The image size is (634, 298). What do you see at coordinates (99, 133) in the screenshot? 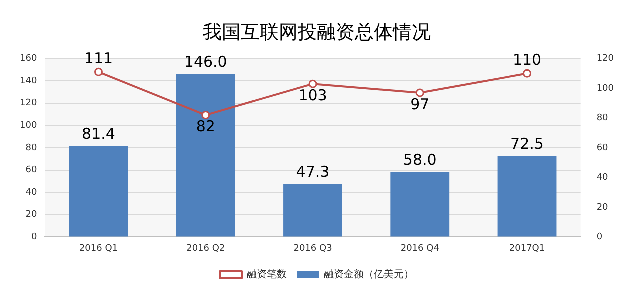
I see `data-label: 81.4` at bounding box center [99, 133].